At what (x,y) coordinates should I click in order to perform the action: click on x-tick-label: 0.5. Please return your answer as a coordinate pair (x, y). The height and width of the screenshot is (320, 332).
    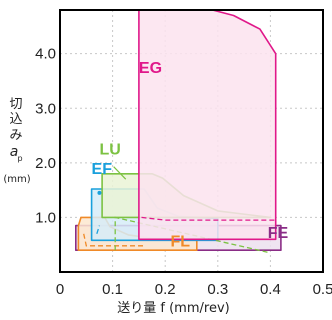
    Looking at the image, I should click on (322, 289).